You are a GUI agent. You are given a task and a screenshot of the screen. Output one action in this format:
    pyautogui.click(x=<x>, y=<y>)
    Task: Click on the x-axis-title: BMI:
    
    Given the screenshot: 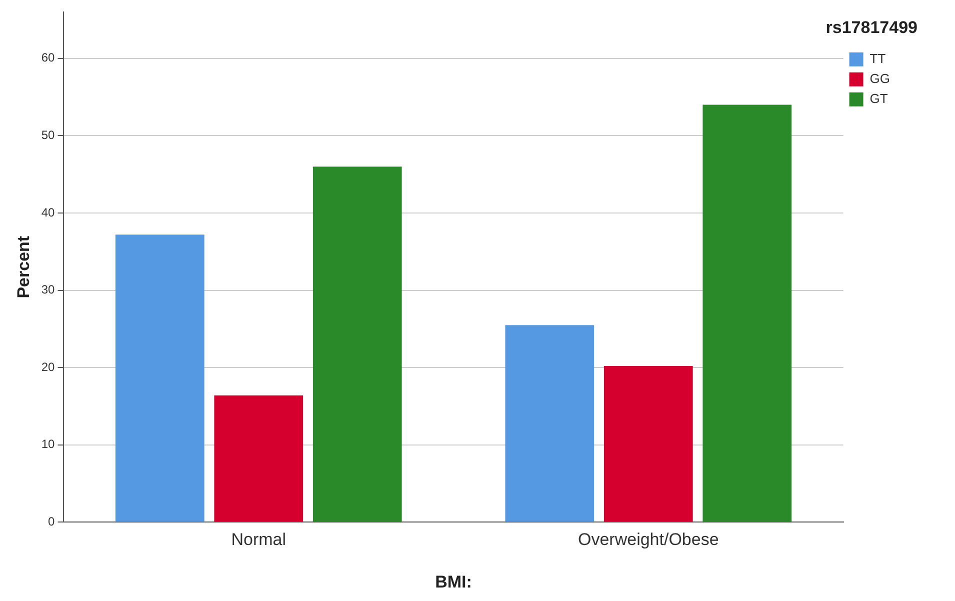 What is the action you would take?
    pyautogui.click(x=453, y=582)
    